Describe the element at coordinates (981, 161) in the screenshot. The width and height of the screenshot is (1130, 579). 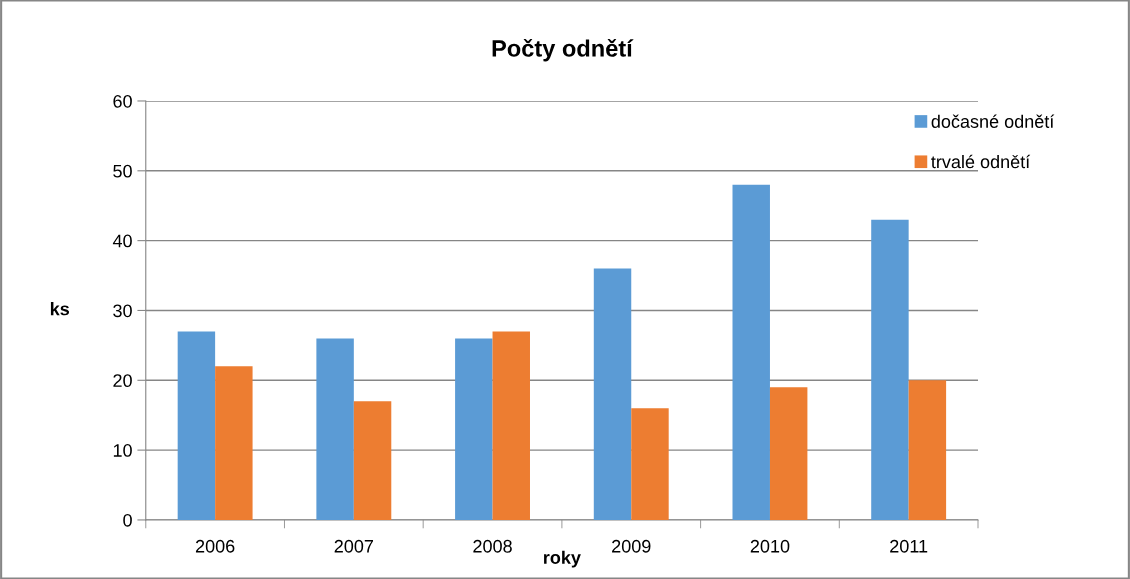
I see `legend-label: trvalé odnětí` at that location.